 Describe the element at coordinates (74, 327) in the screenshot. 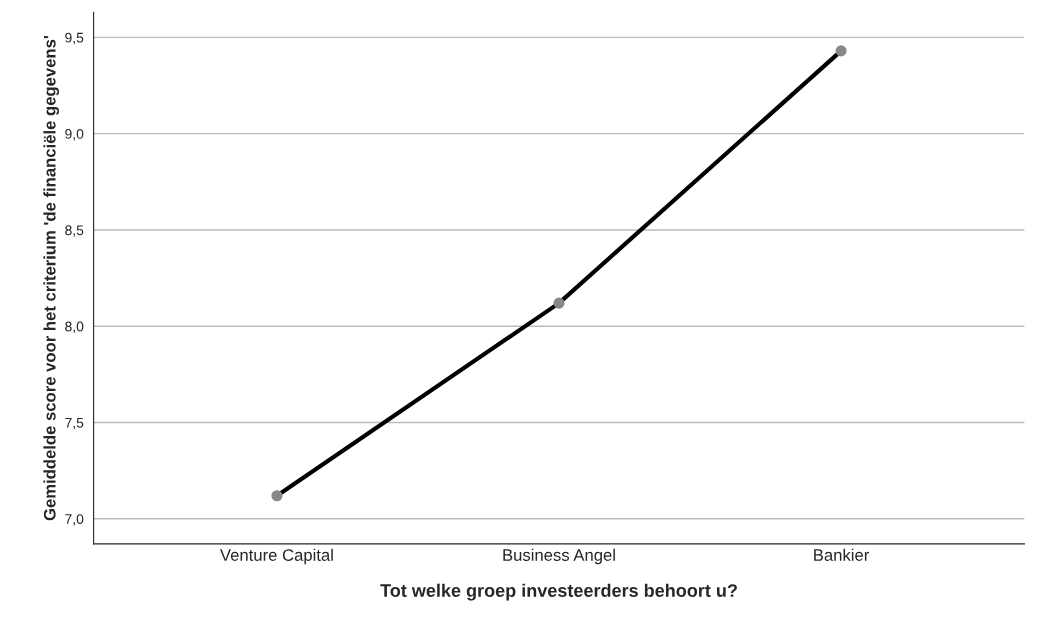

I see `y-tick-label: 8,0` at that location.